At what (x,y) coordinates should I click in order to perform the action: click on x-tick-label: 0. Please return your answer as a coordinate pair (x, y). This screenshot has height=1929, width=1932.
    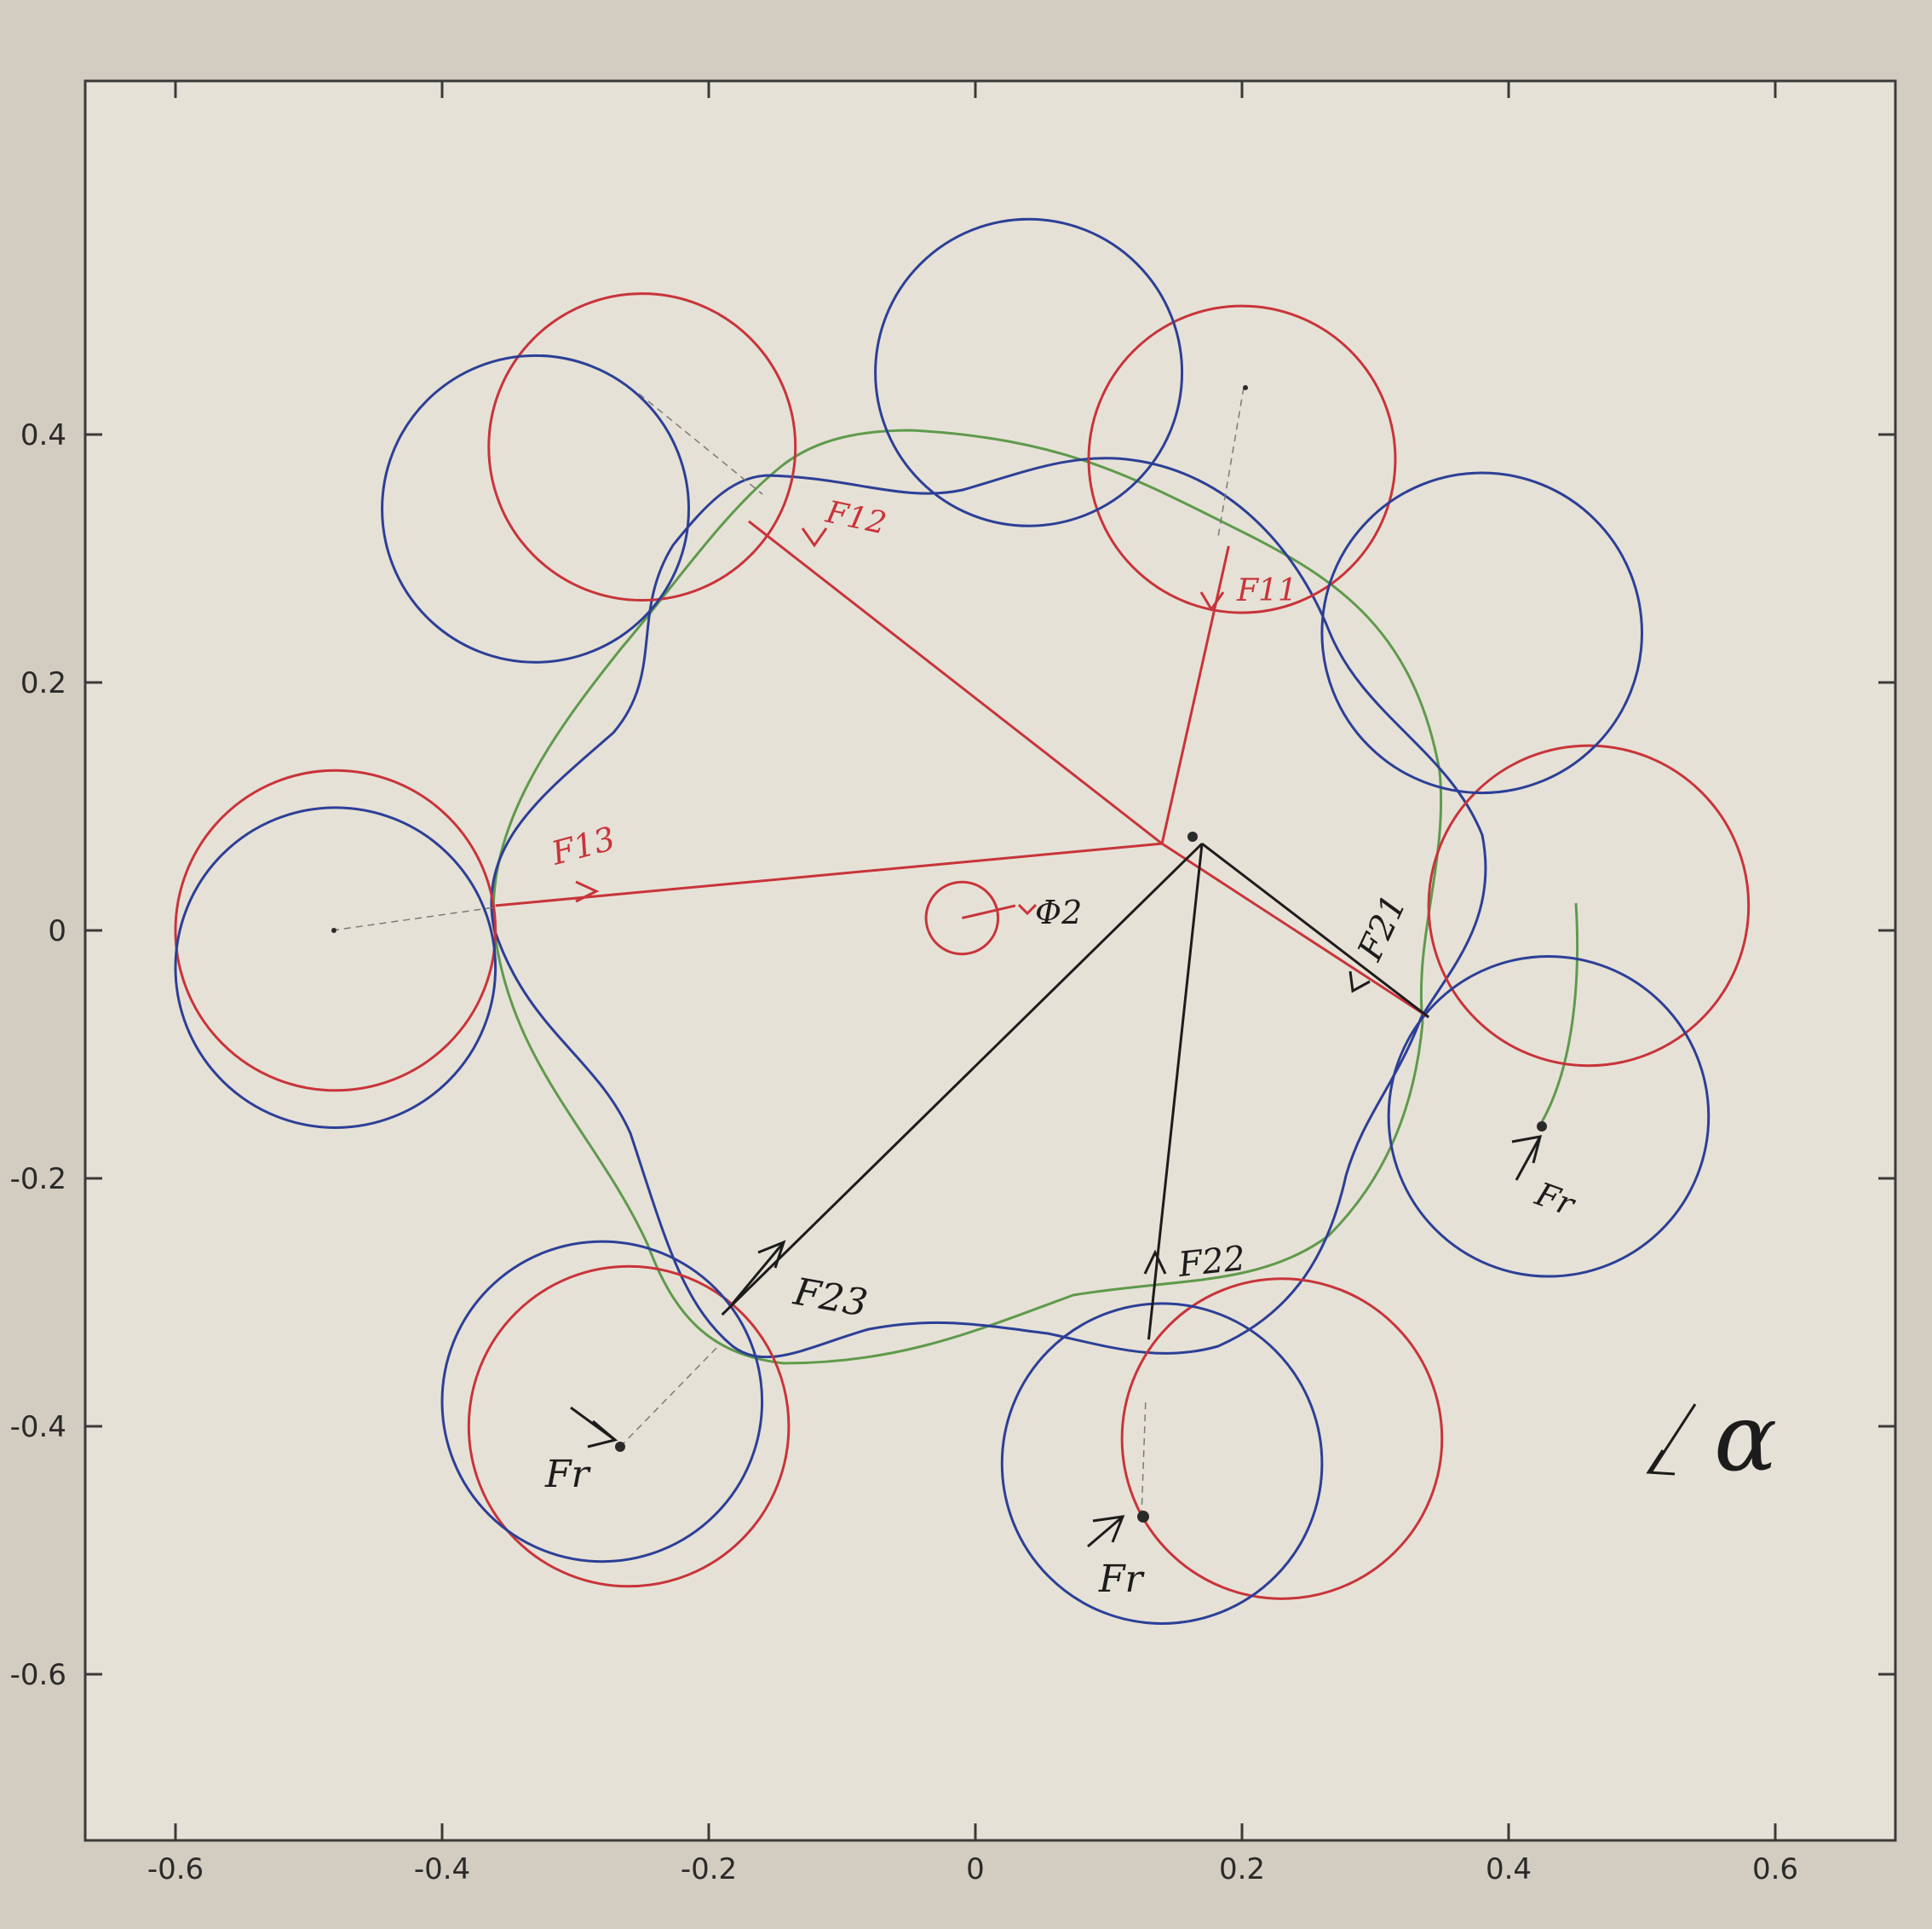
    Looking at the image, I should click on (975, 1869).